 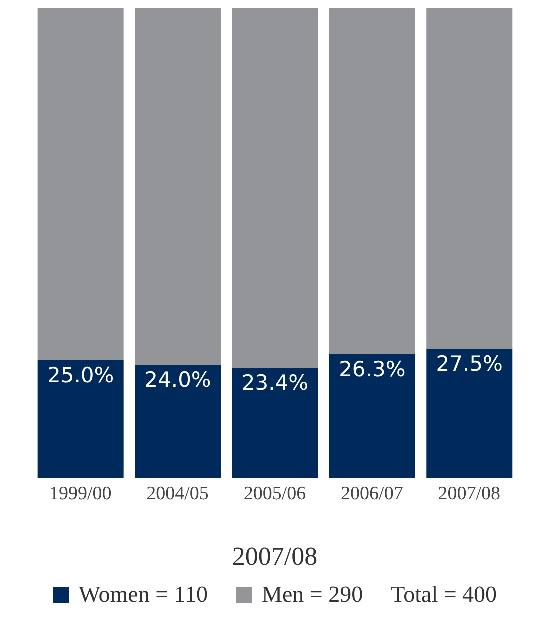 What do you see at coordinates (143, 595) in the screenshot?
I see `legend-label: Women = 110` at bounding box center [143, 595].